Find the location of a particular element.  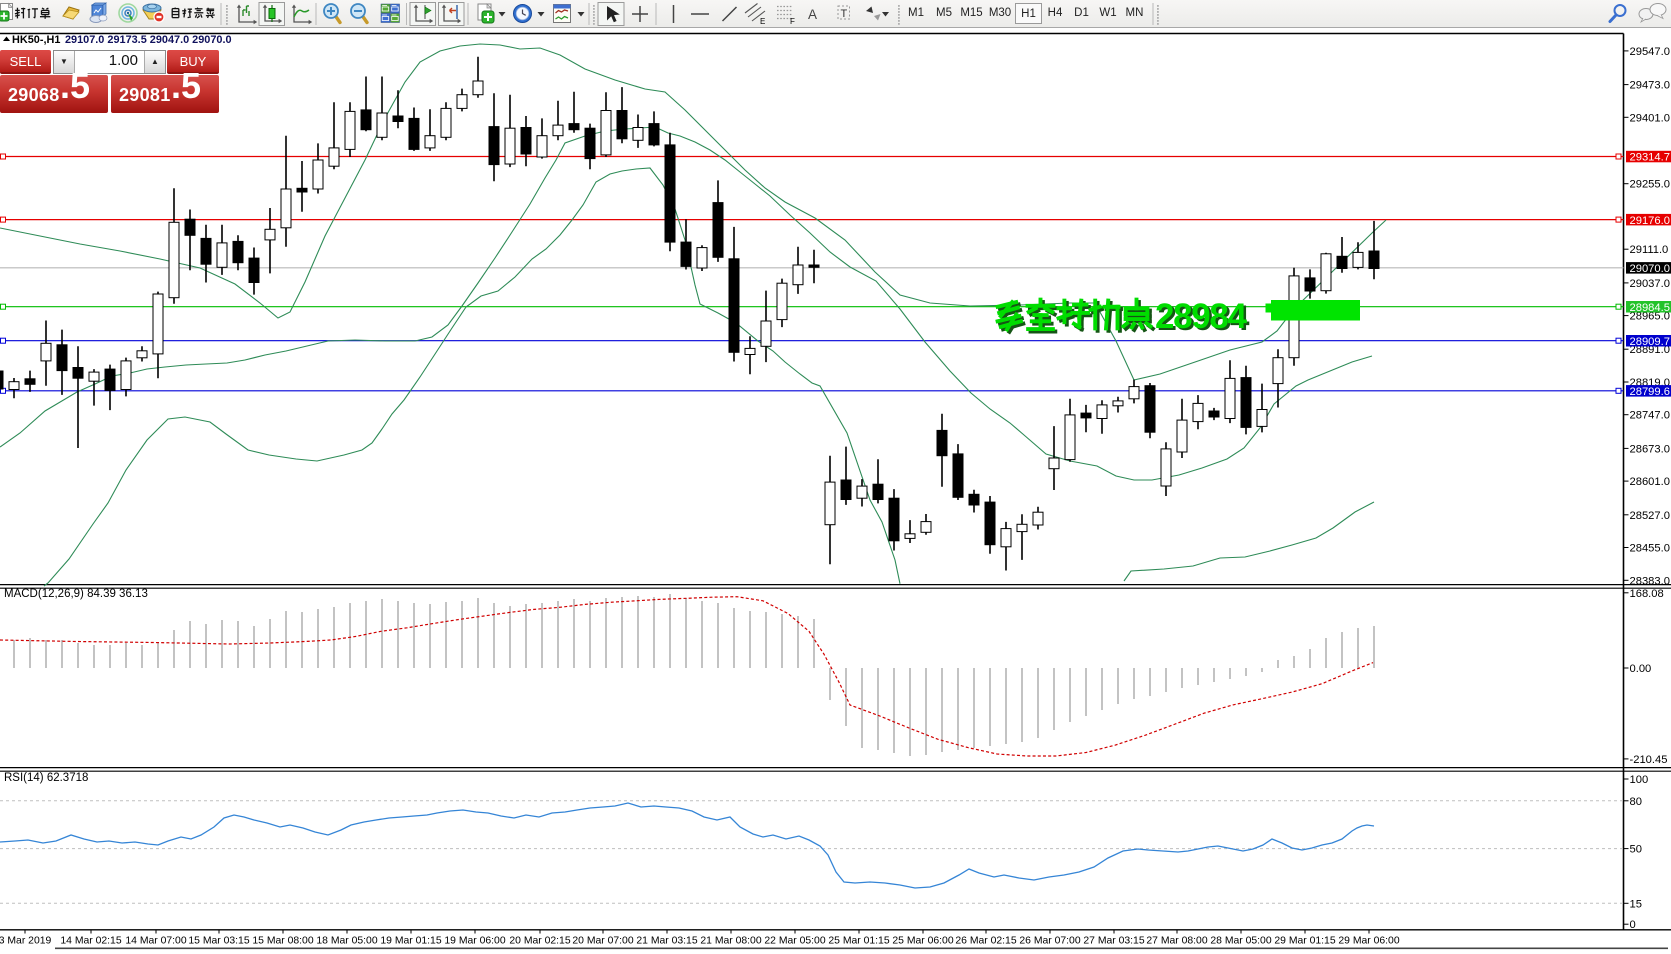

svg-text: 27 Mar 08:00 is located at coordinates (1176, 941).